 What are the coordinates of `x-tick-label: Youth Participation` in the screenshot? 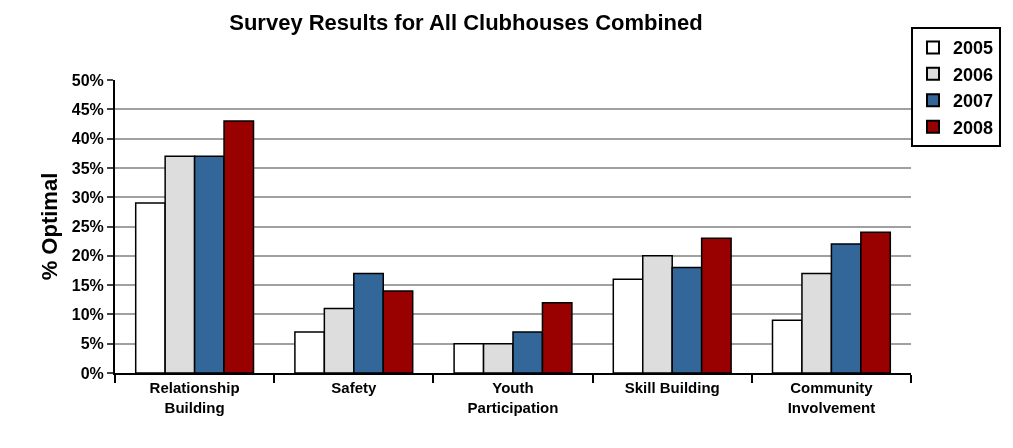 It's located at (513, 397).